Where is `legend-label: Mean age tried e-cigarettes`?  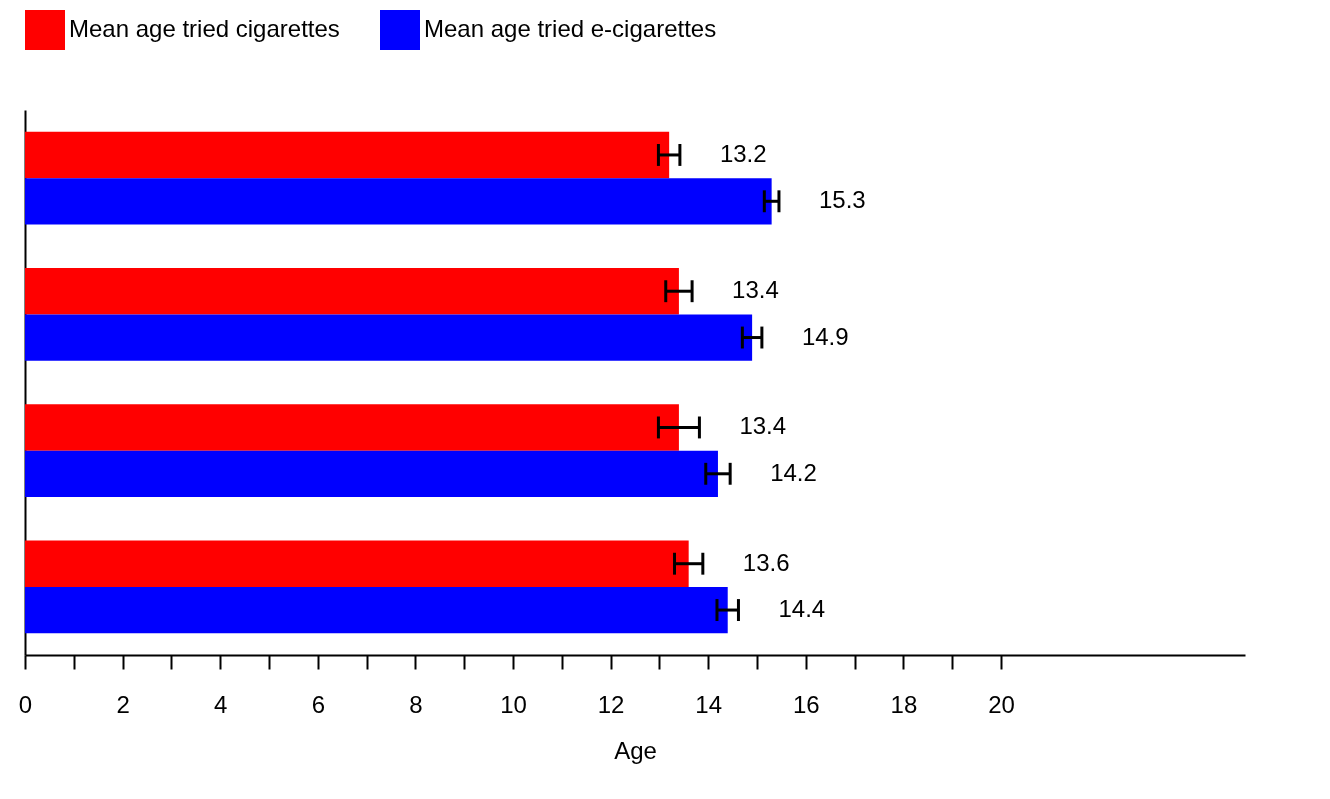 legend-label: Mean age tried e-cigarettes is located at coordinates (570, 28).